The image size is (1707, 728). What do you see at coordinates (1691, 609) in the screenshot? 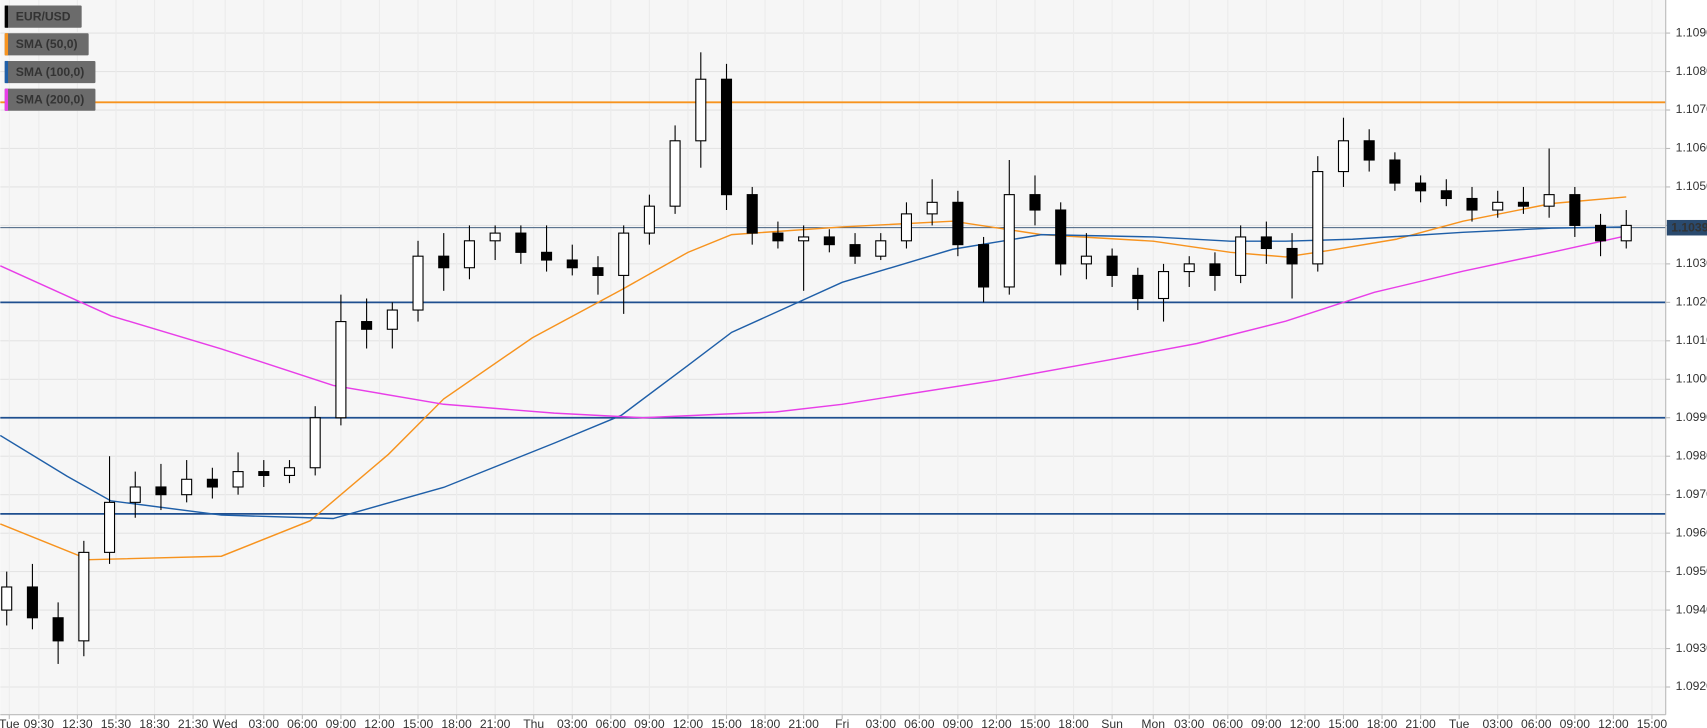
I see `y-tick-label: 1.0940` at bounding box center [1691, 609].